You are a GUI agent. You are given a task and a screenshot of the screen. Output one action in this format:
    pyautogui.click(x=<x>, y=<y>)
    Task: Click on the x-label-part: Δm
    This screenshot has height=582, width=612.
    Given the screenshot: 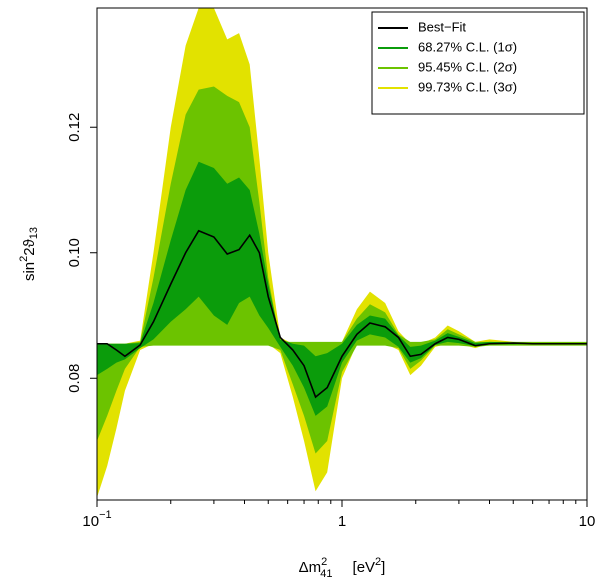 What is the action you would take?
    pyautogui.click(x=310, y=567)
    